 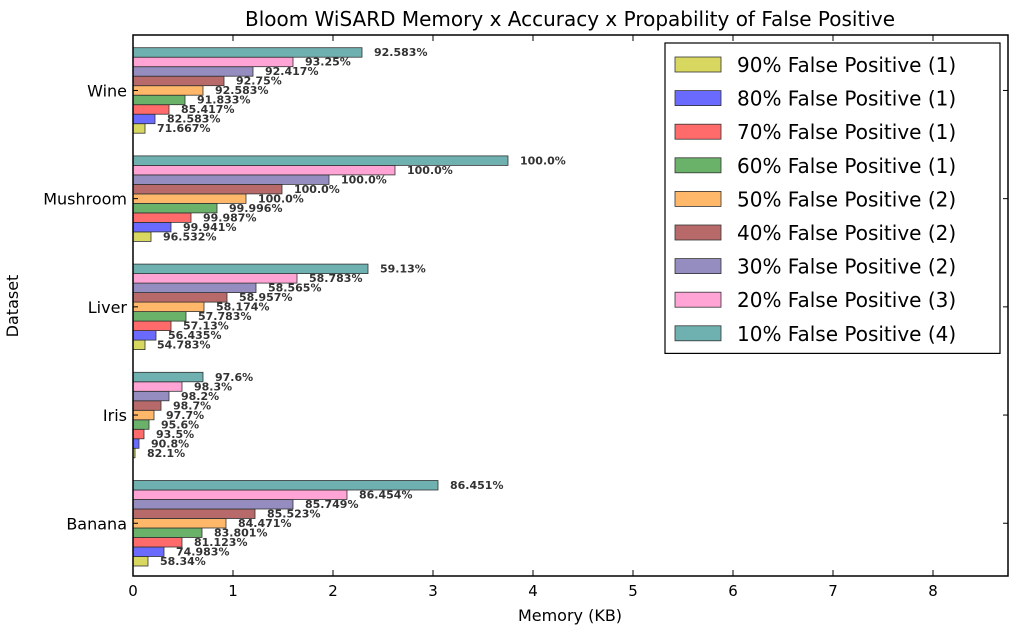 I want to click on data-label: 91.833%, so click(x=223, y=100).